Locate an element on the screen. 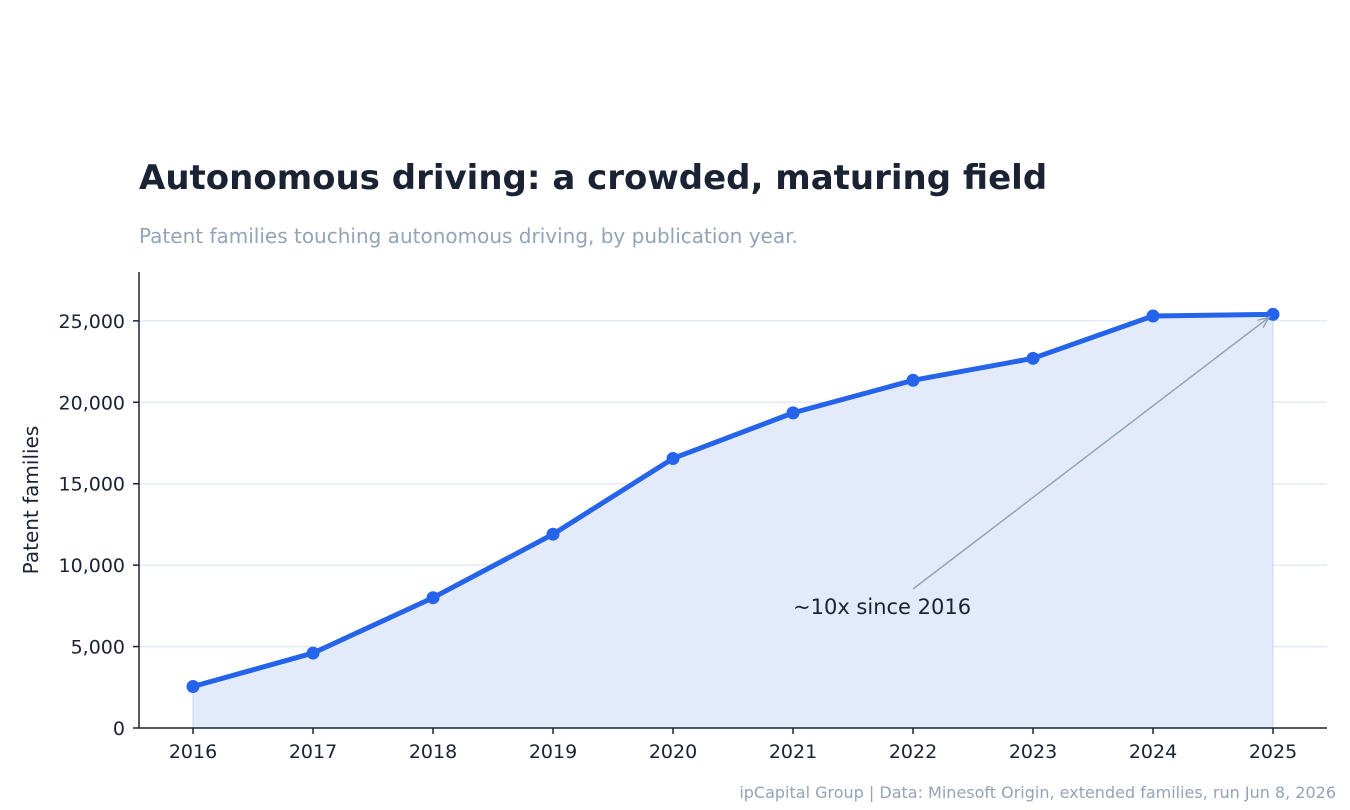 Image resolution: width=1350 pixels, height=810 pixels. y-tick-label: 20,000 is located at coordinates (92, 403).